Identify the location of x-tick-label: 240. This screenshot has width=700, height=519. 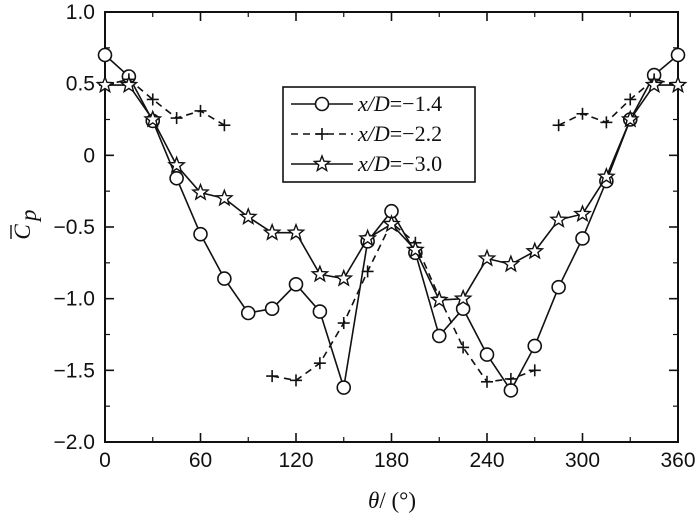
(486, 460).